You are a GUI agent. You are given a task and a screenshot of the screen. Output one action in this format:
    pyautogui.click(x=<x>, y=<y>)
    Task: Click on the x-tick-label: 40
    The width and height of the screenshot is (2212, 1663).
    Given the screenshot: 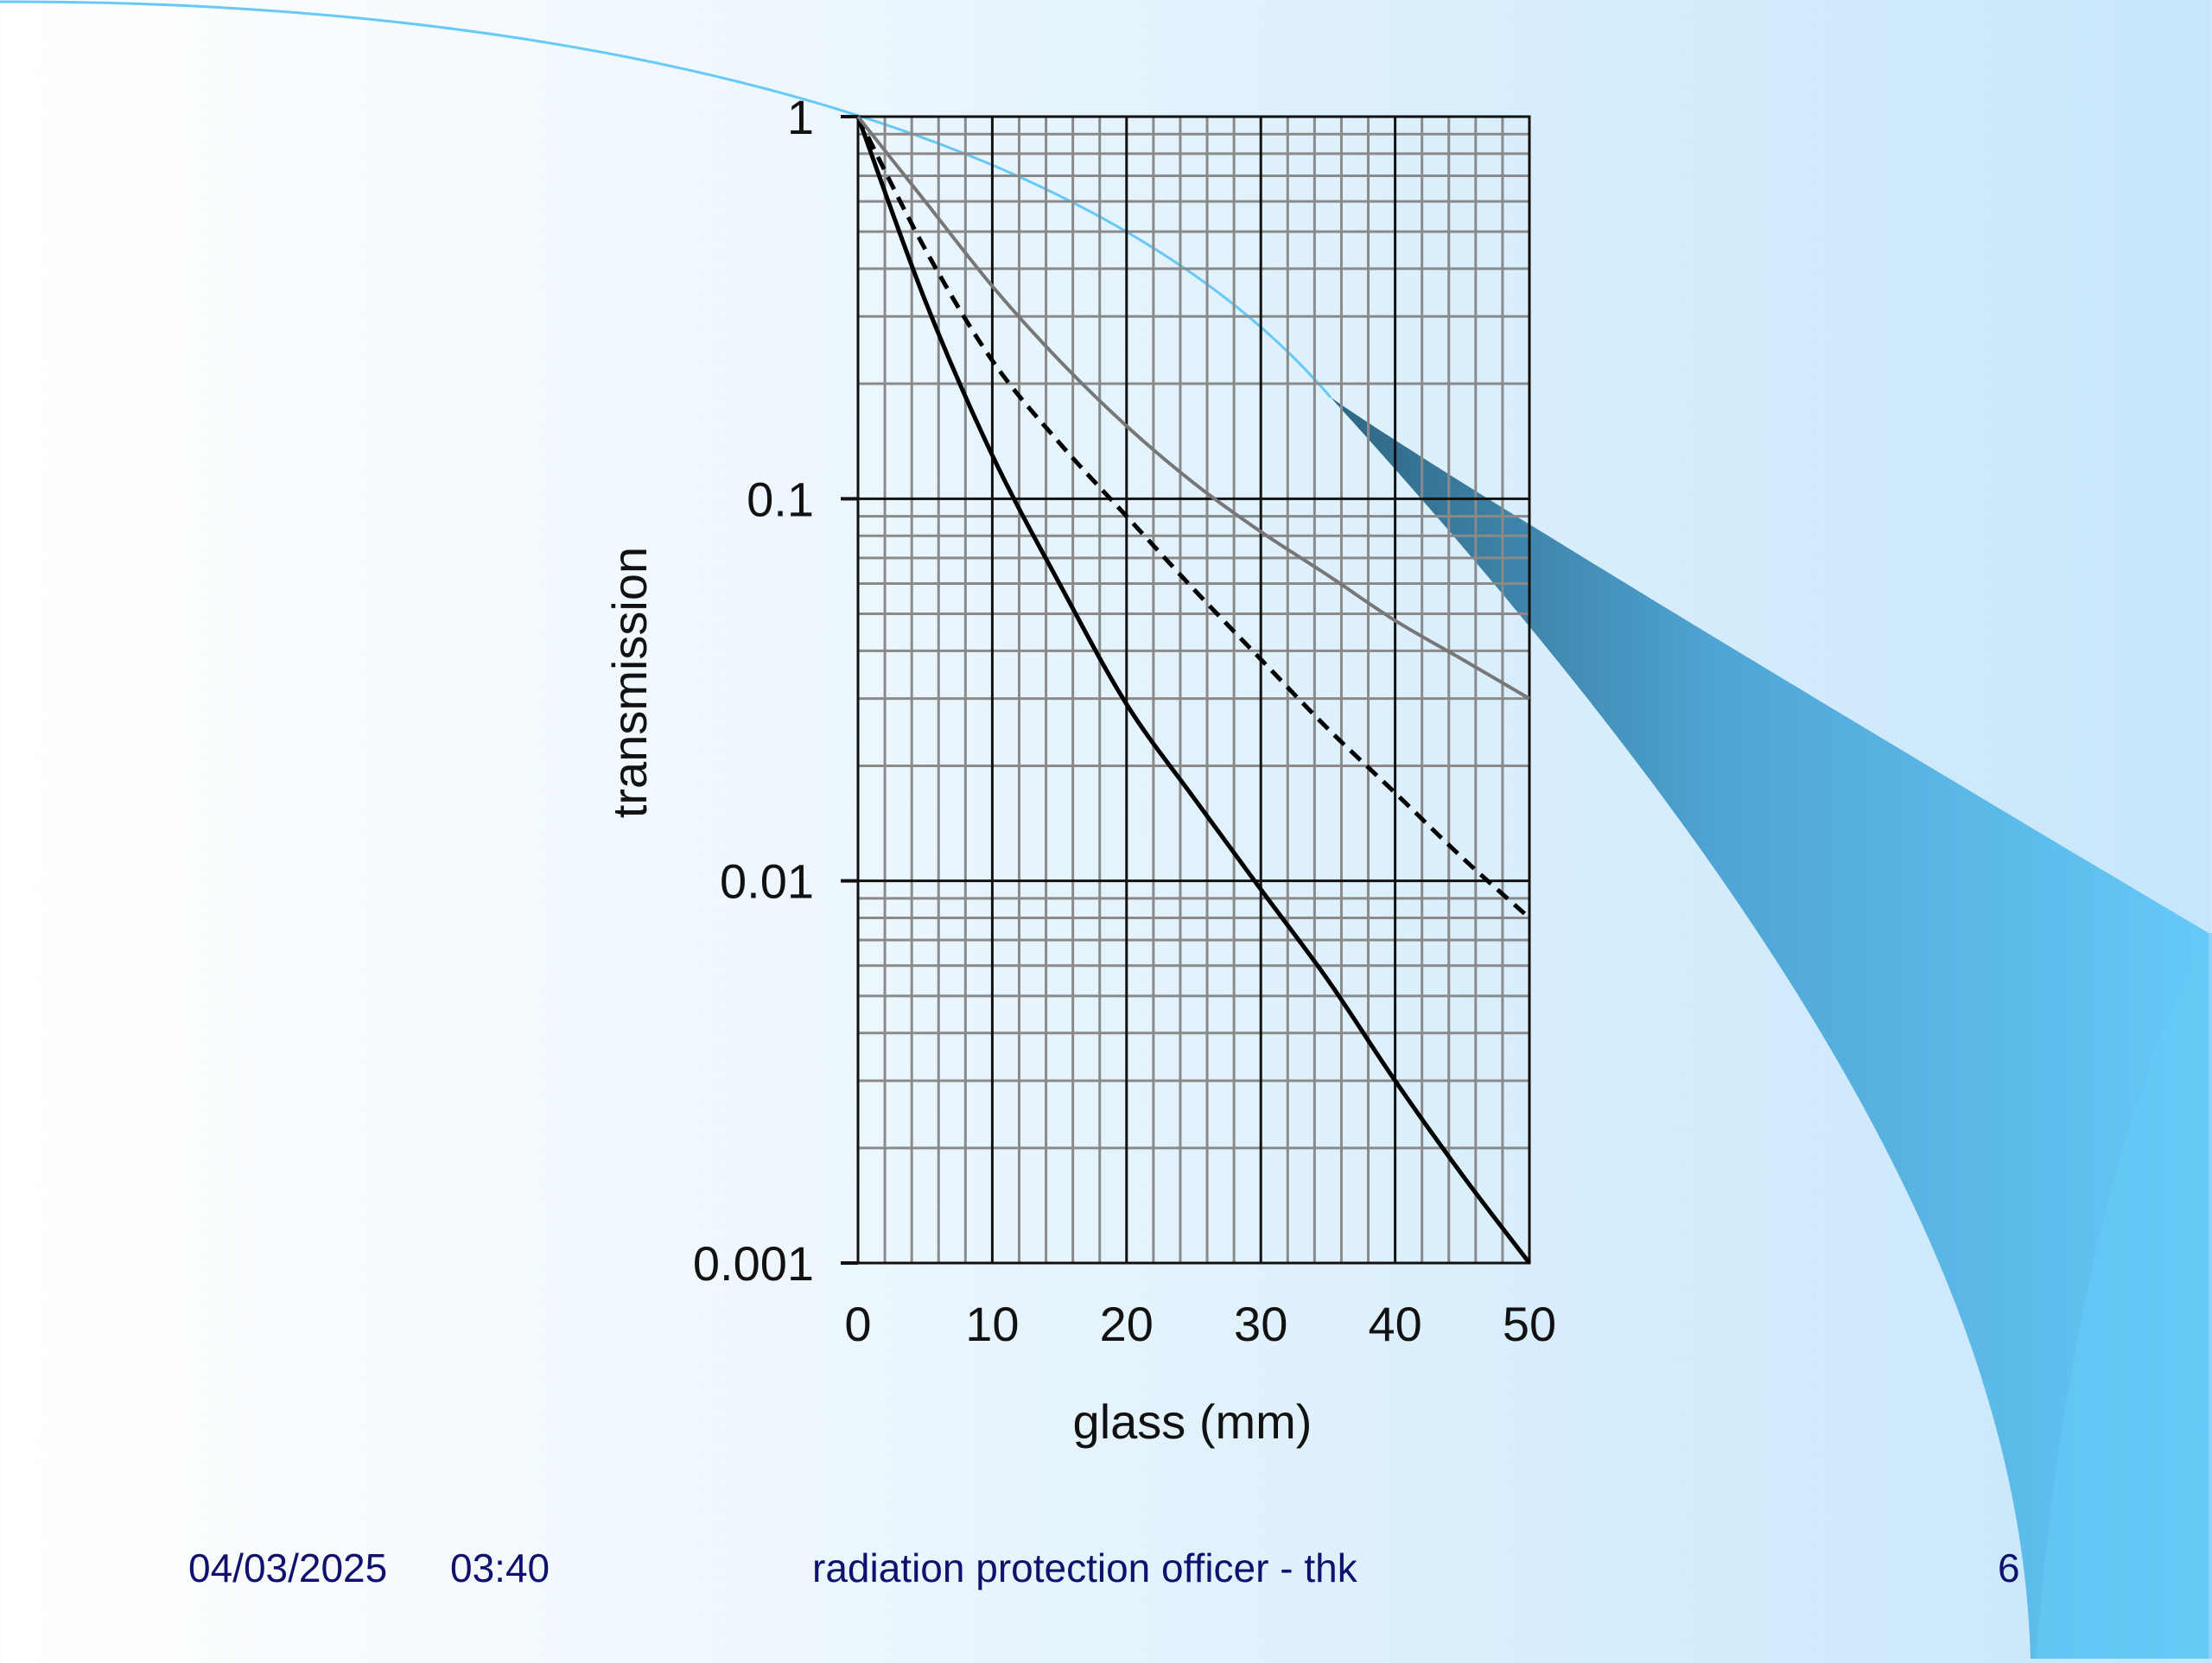 What is the action you would take?
    pyautogui.click(x=1394, y=1324)
    